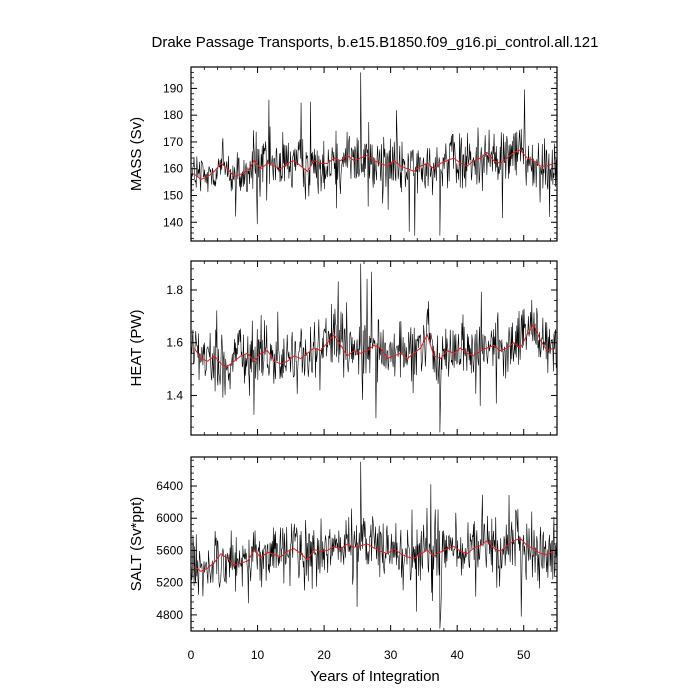 This screenshot has height=700, width=700. What do you see at coordinates (173, 115) in the screenshot?
I see `y-tick-label: 180` at bounding box center [173, 115].